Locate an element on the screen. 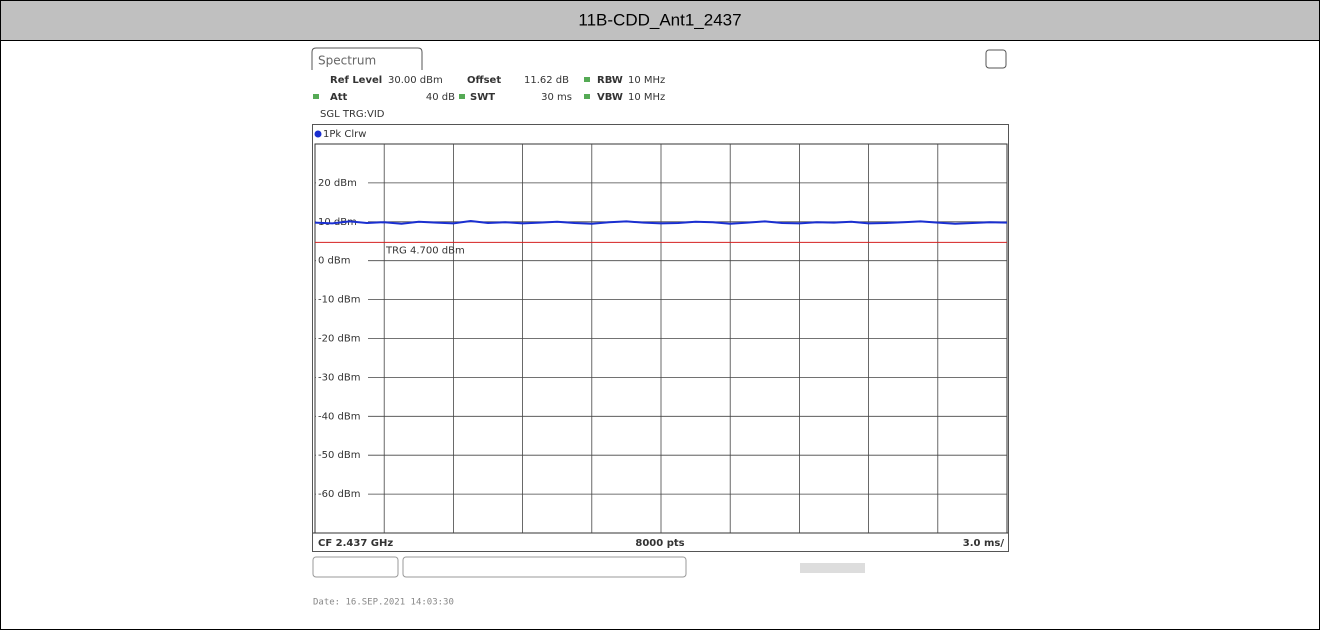  setting-label: SWT is located at coordinates (482, 97).